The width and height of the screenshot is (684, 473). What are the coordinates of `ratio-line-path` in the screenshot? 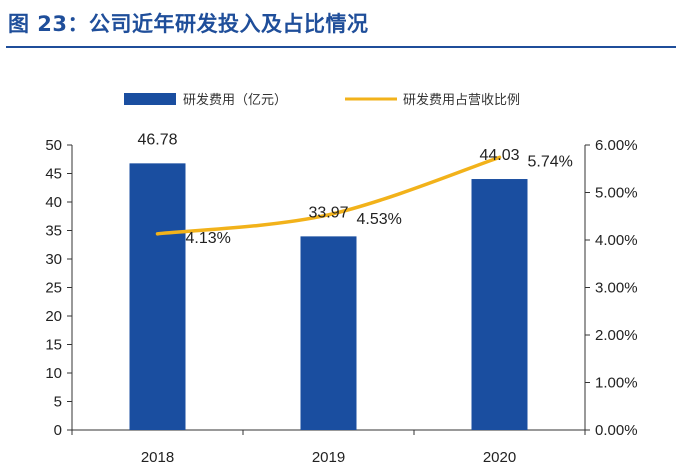 It's located at (328, 195).